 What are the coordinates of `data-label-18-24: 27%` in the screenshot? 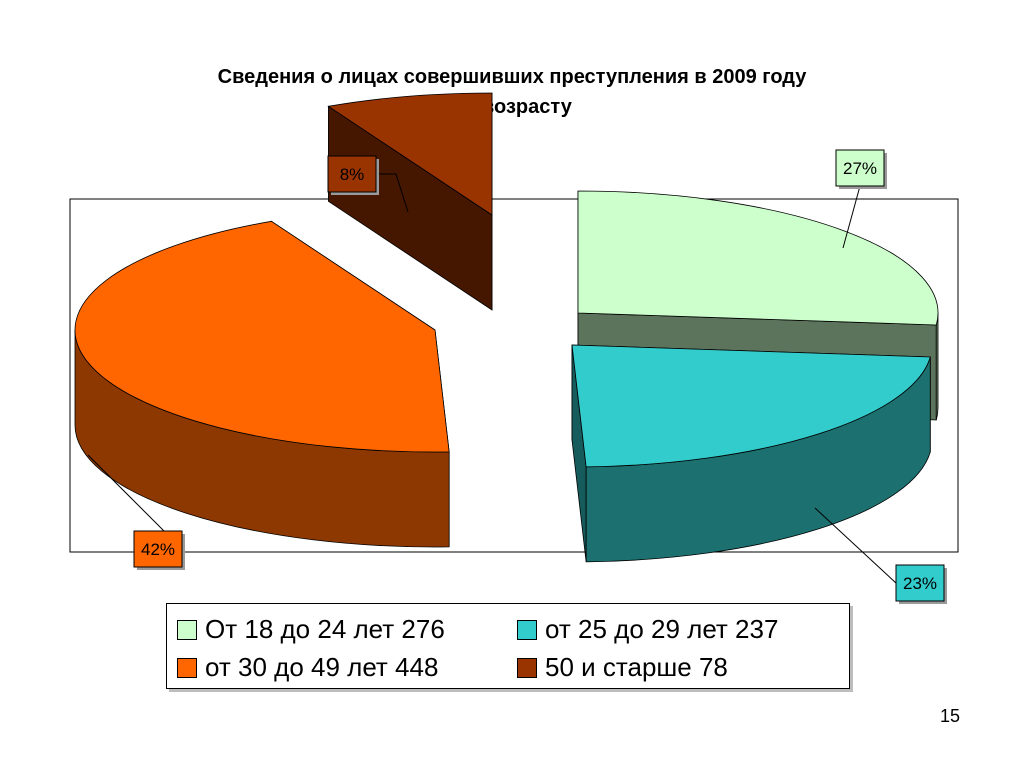 It's located at (860, 168).